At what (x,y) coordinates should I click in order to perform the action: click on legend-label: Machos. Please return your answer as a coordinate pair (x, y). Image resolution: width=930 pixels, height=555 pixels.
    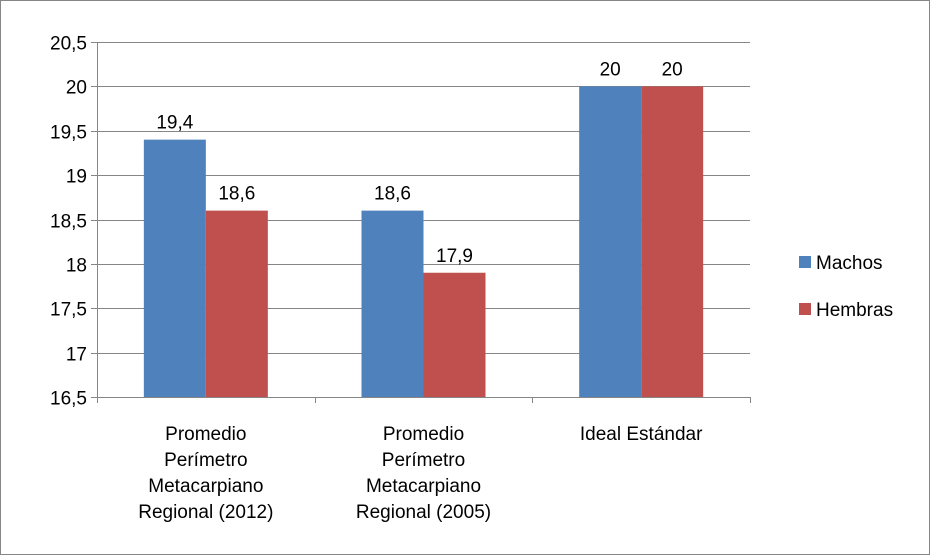
    Looking at the image, I should click on (849, 263).